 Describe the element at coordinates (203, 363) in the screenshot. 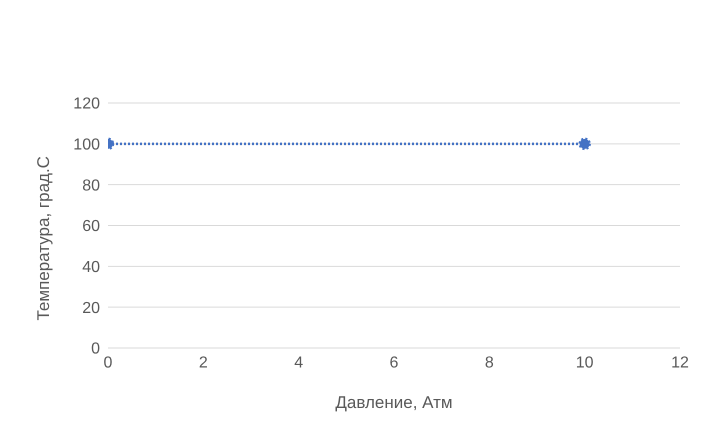

I see `x-tick-label: 2` at that location.